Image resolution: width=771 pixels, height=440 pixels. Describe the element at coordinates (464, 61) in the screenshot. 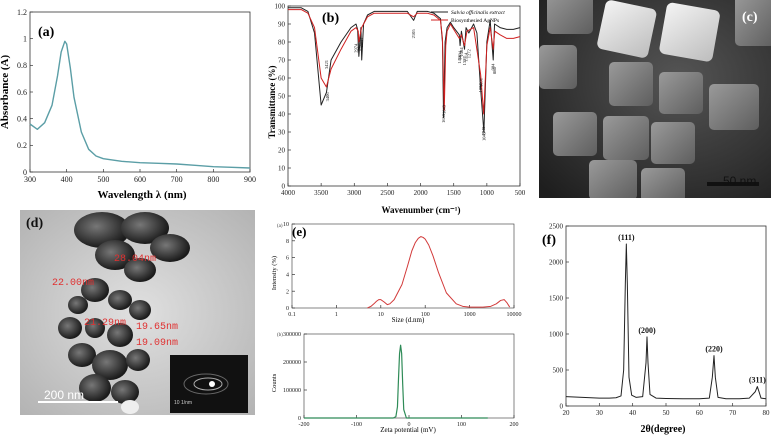

I see `peak-annotation: 1337` at that location.